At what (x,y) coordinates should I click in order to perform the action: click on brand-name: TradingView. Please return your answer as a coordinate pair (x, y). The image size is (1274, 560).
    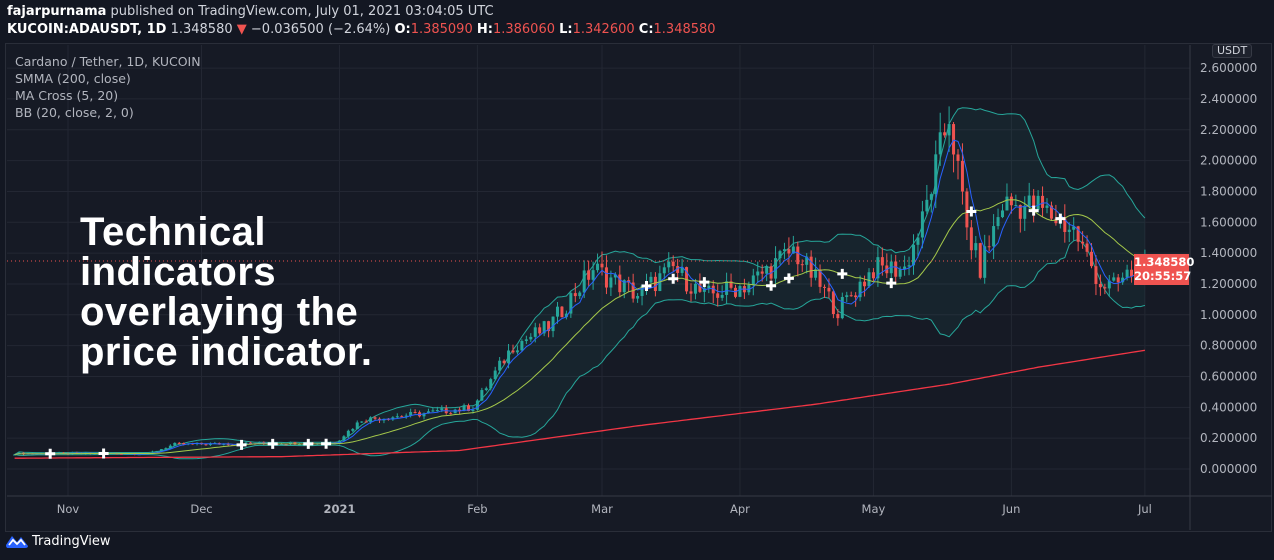
    Looking at the image, I should click on (71, 541).